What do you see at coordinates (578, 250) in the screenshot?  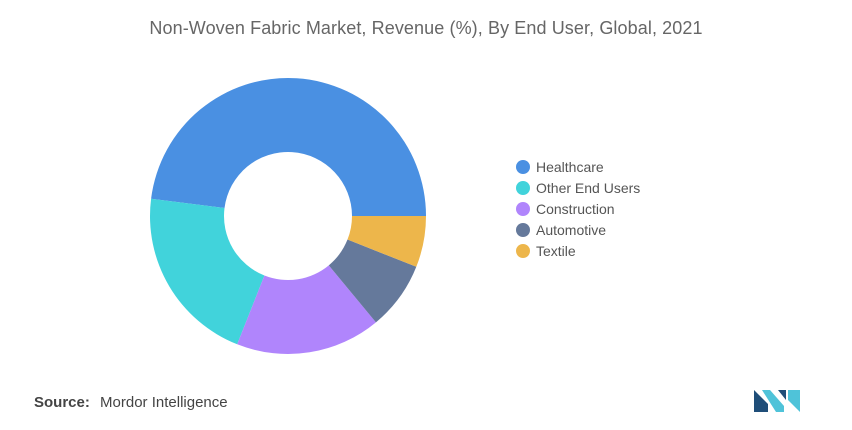 I see `legend-item-textile: Textile` at bounding box center [578, 250].